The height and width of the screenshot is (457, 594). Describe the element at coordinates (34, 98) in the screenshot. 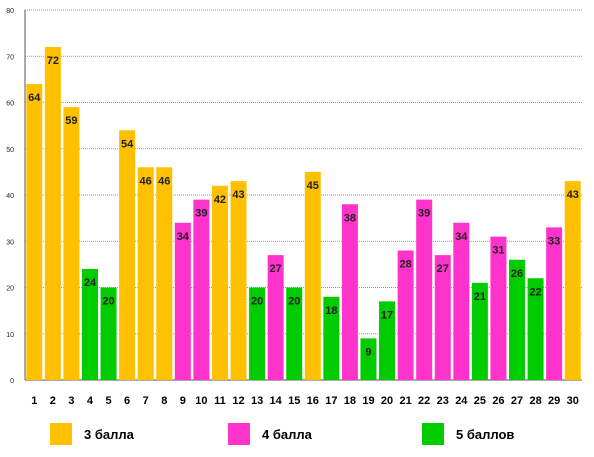

I see `data-label: 64` at that location.